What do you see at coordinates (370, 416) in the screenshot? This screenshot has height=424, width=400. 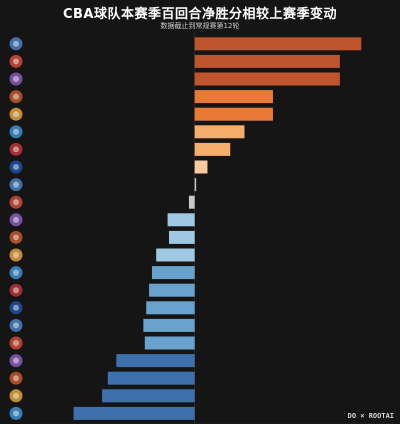 I see `brand-logo: DO × ROOTAI` at bounding box center [370, 416].